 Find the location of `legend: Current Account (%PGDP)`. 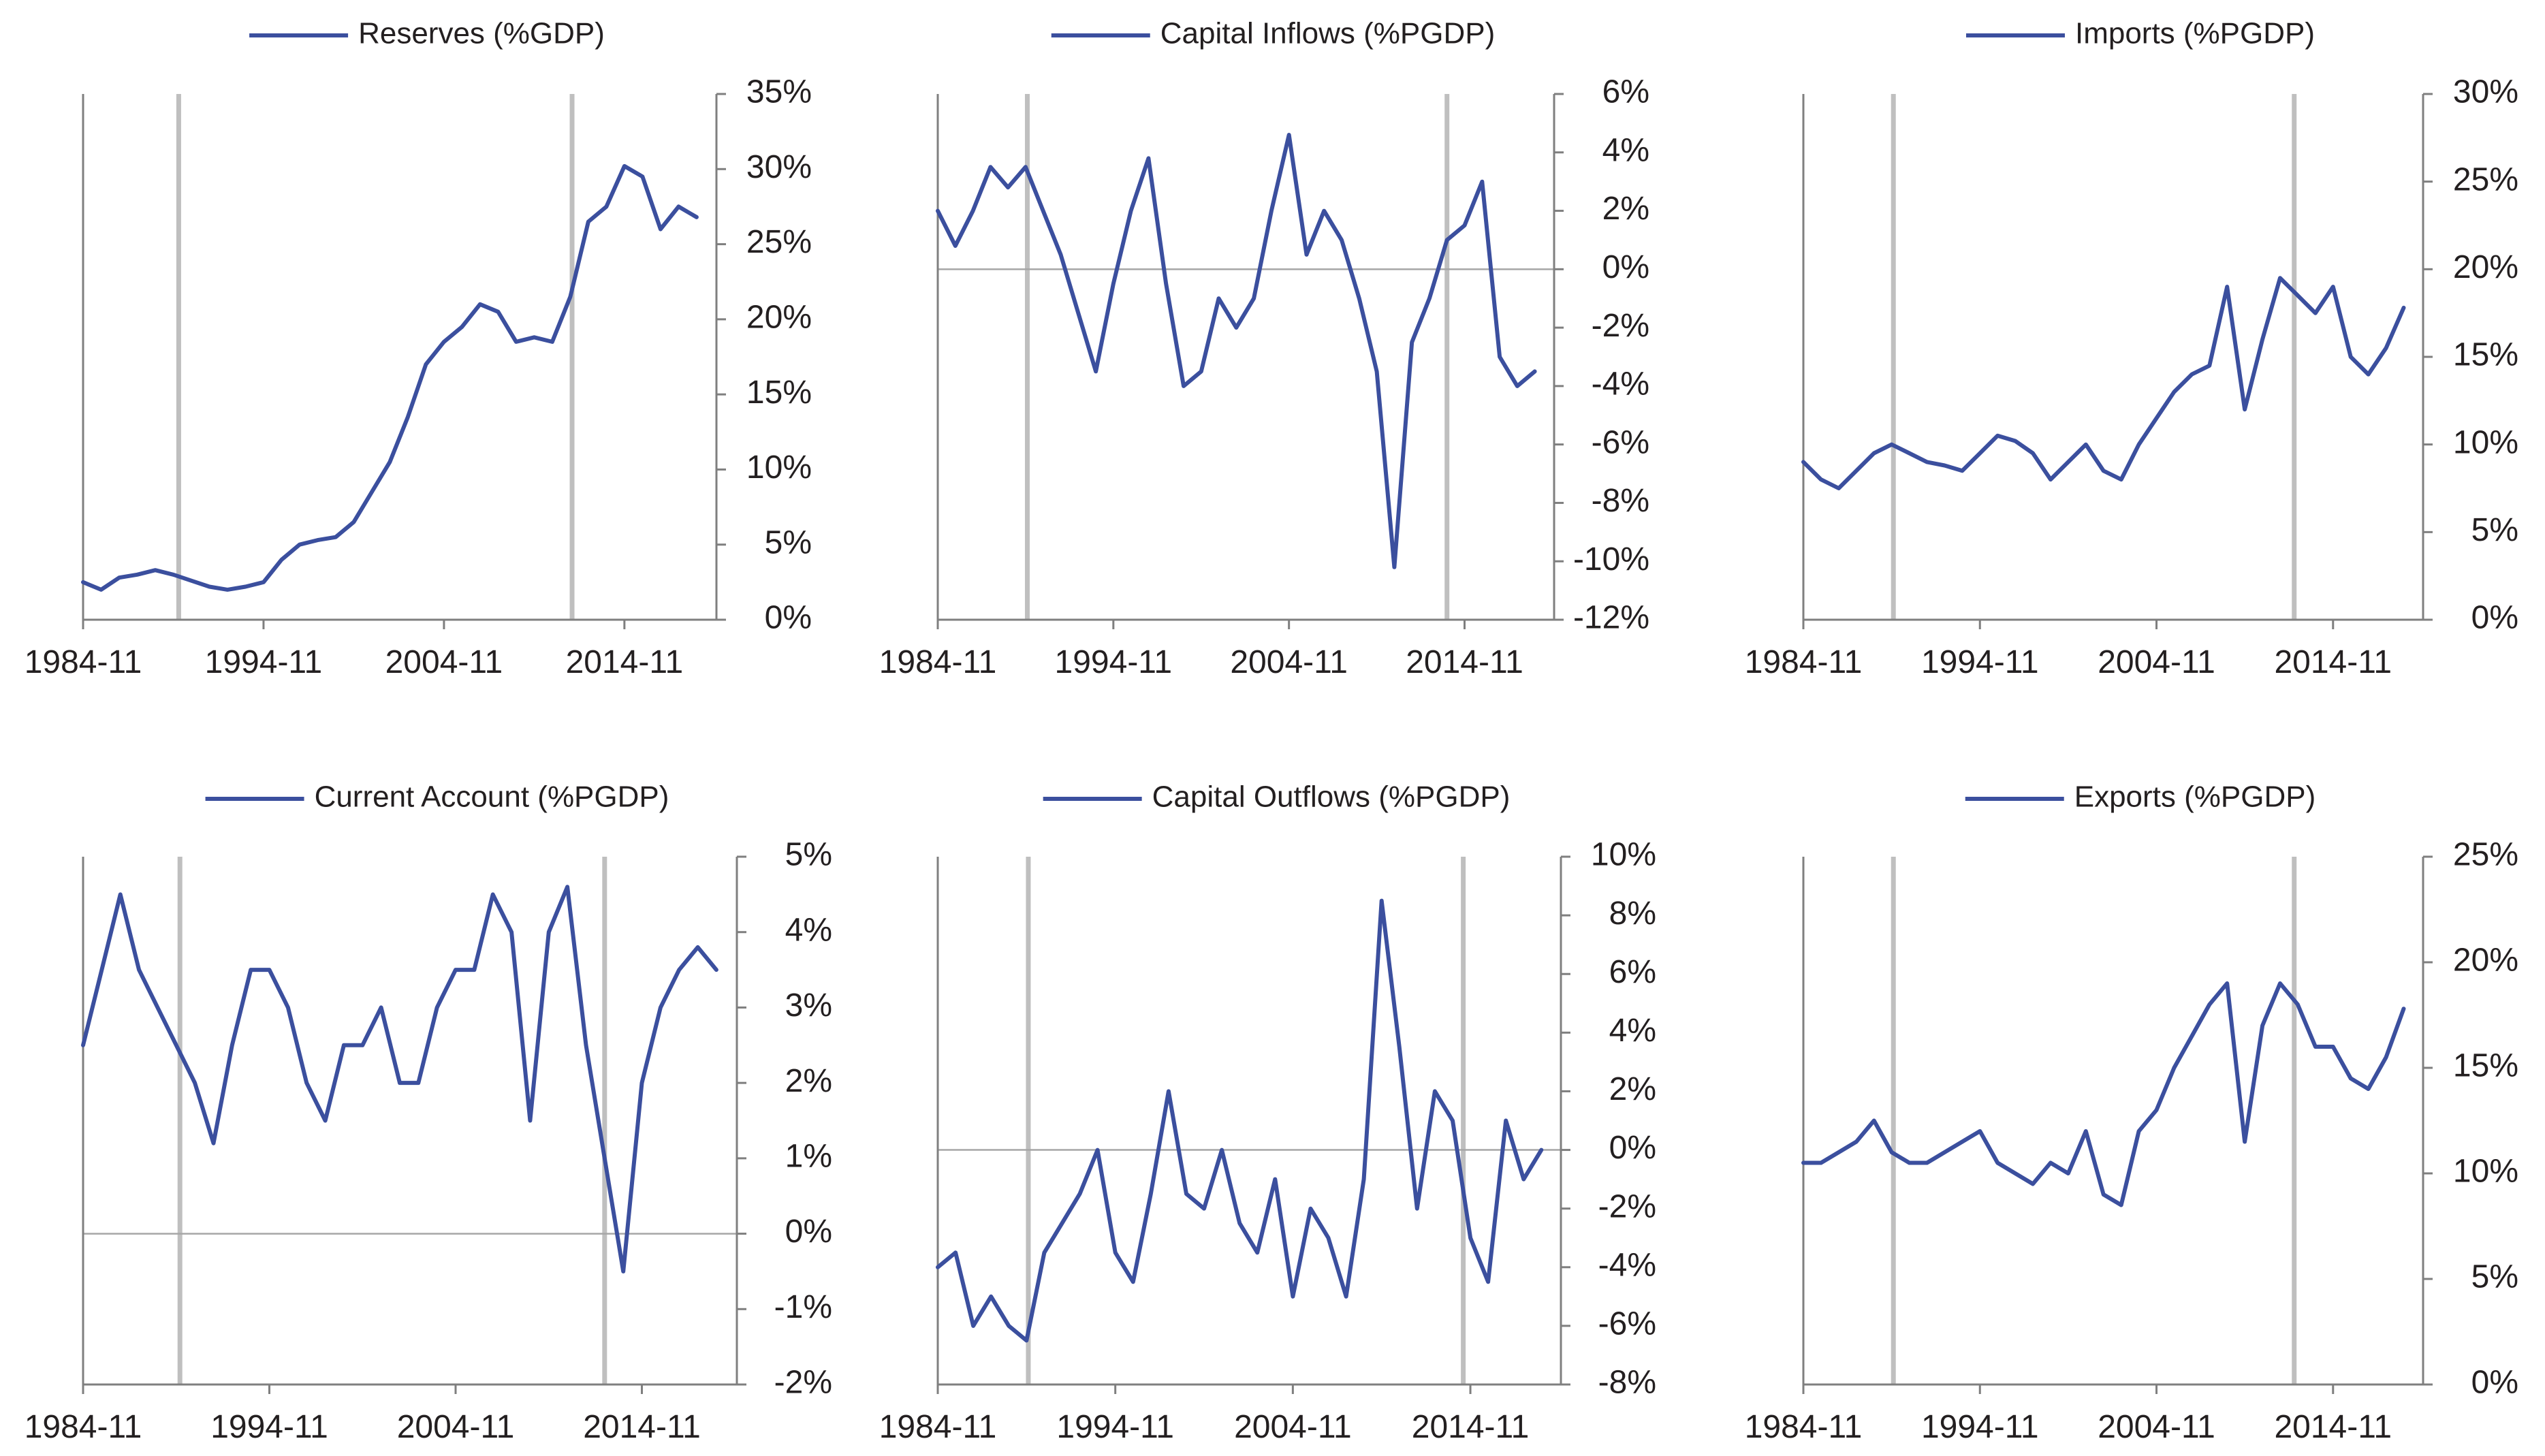

legend: Current Account (%PGDP) is located at coordinates (437, 797).